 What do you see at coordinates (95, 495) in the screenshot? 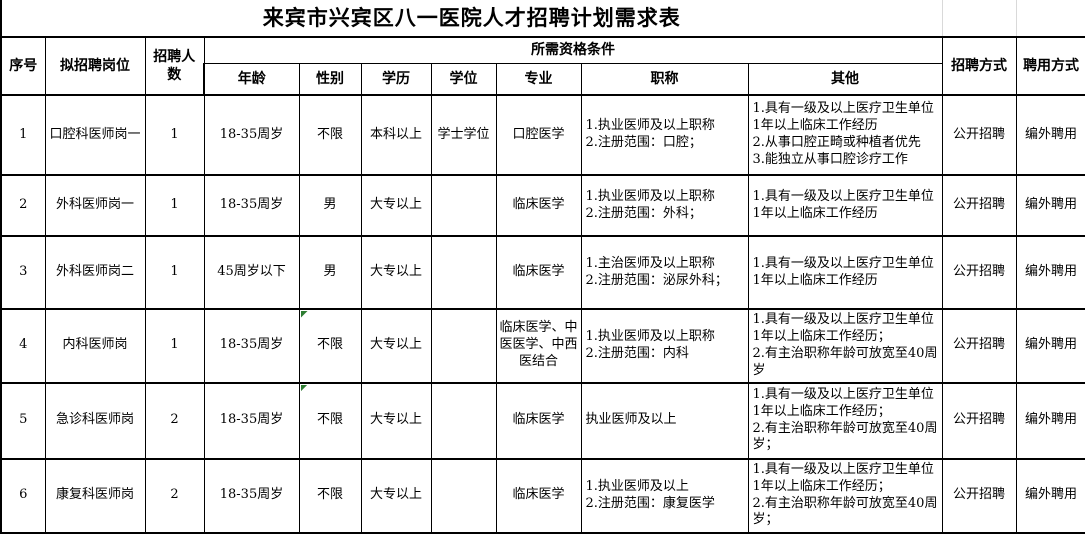
I see `cell-position: 康复科医师岗` at bounding box center [95, 495].